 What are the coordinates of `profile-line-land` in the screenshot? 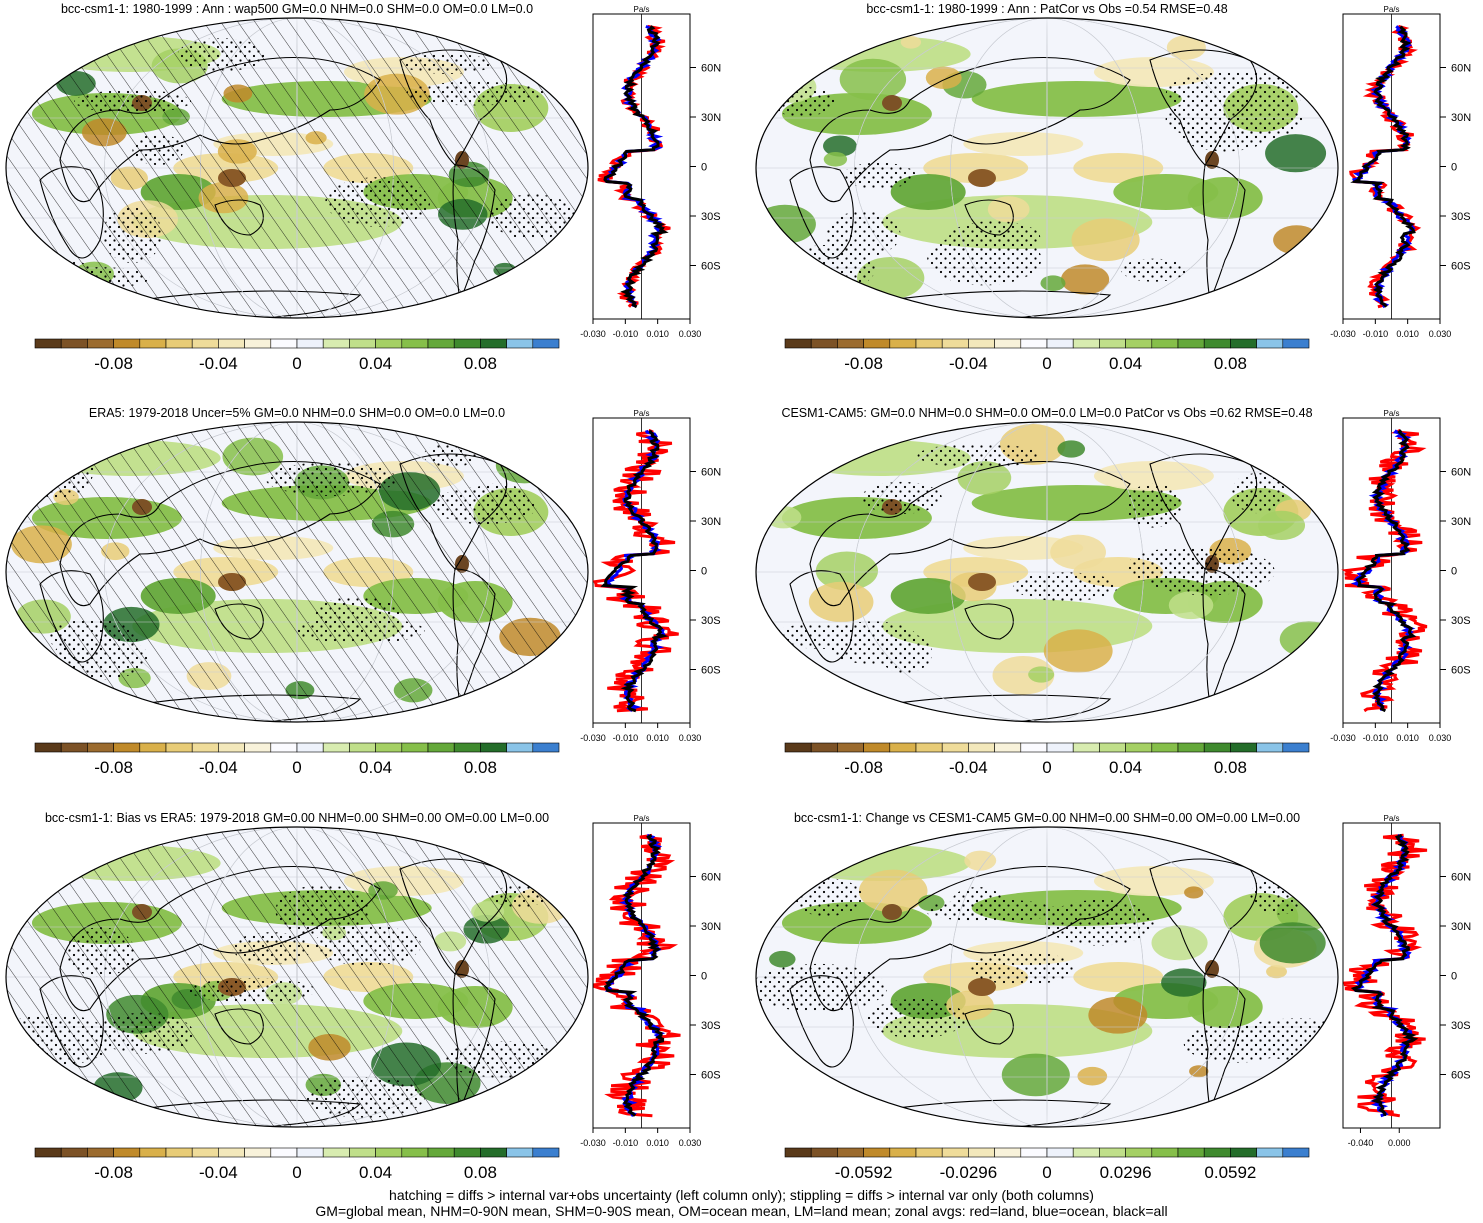 It's located at (1385, 975).